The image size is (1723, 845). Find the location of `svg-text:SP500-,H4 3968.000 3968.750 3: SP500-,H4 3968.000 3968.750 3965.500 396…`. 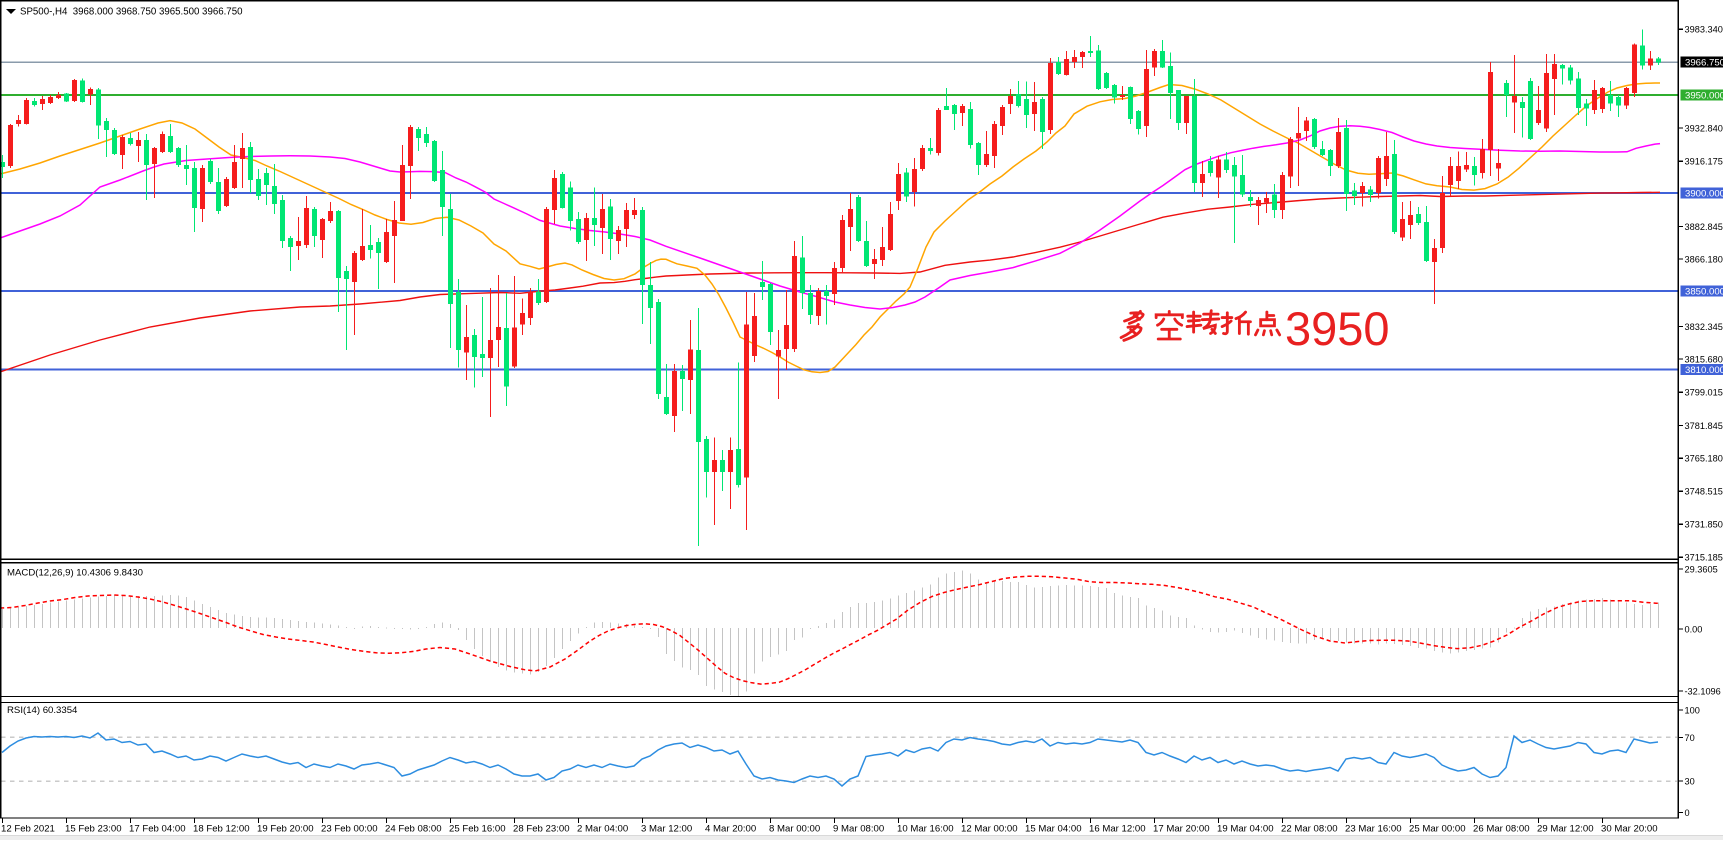

svg-text:SP500-,H4 3968.000 3968.750 3: SP500-,H4 3968.000 3968.750 3965.500 396… is located at coordinates (131, 12).